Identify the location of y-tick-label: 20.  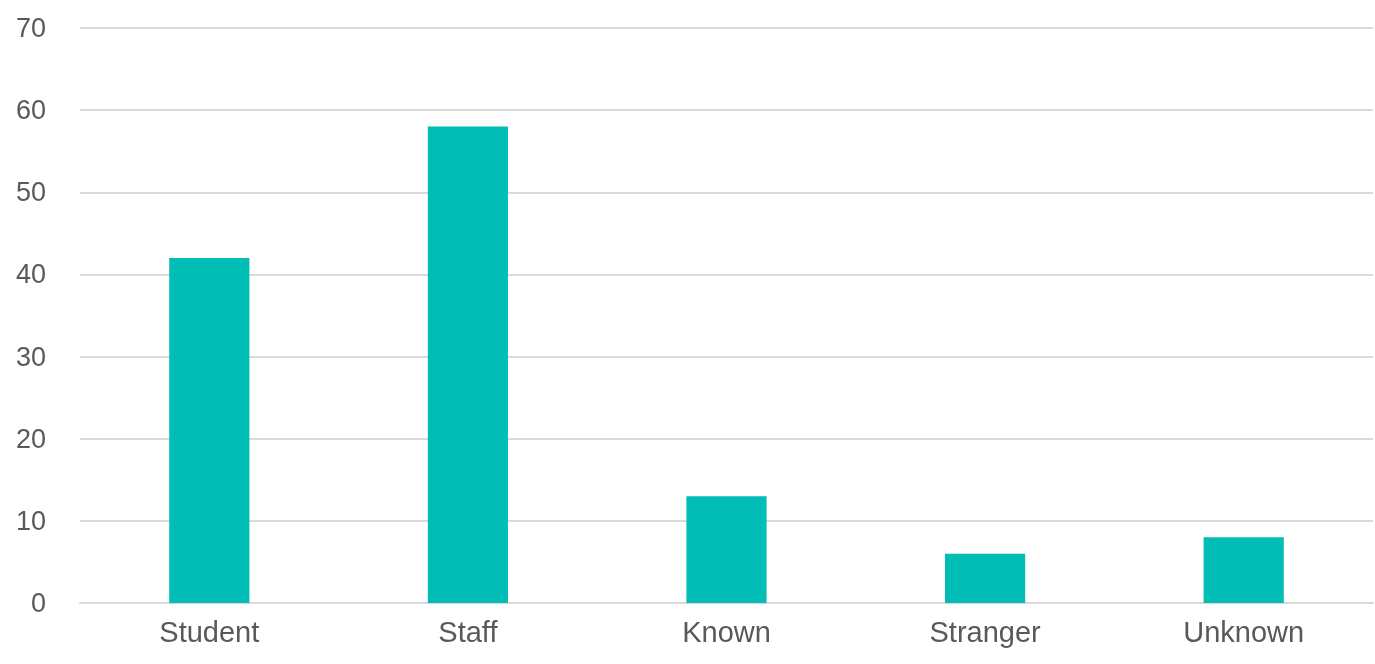
(30, 438).